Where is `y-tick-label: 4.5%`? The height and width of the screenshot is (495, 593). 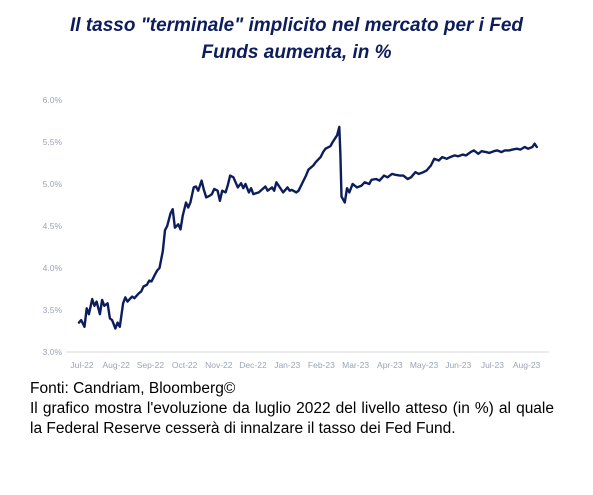
y-tick-label: 4.5% is located at coordinates (53, 226).